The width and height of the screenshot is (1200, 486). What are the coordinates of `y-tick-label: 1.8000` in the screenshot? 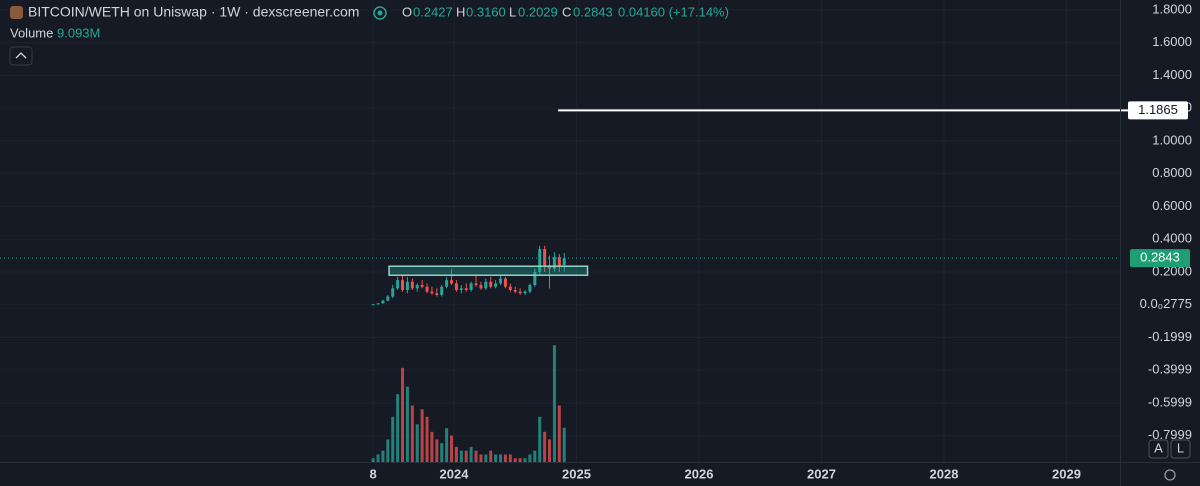 It's located at (1172, 8).